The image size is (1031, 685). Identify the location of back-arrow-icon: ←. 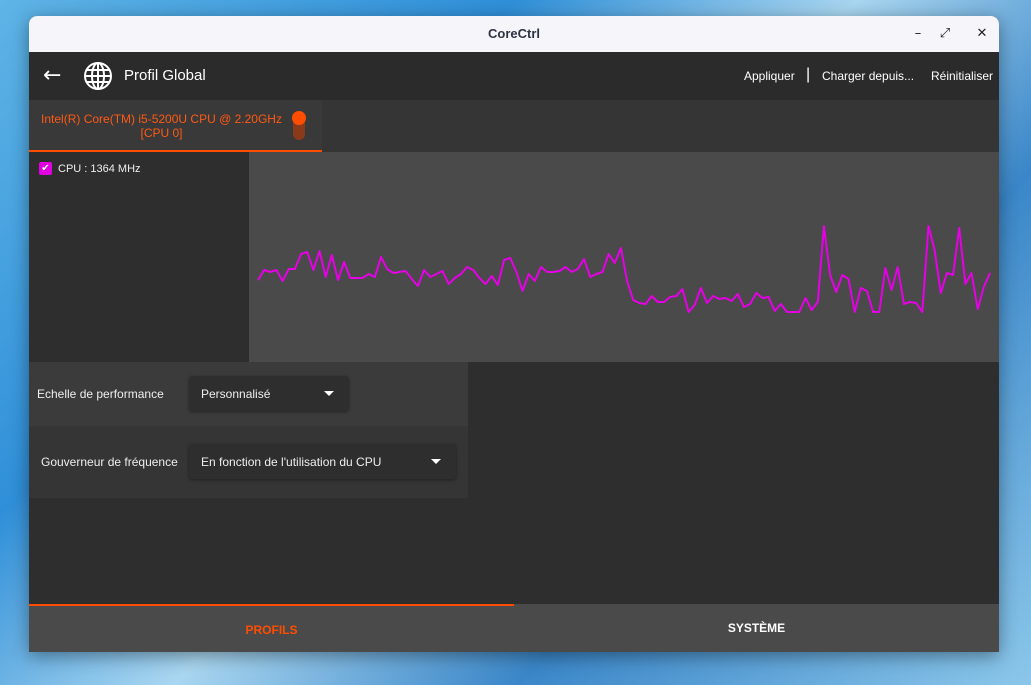
(52, 75).